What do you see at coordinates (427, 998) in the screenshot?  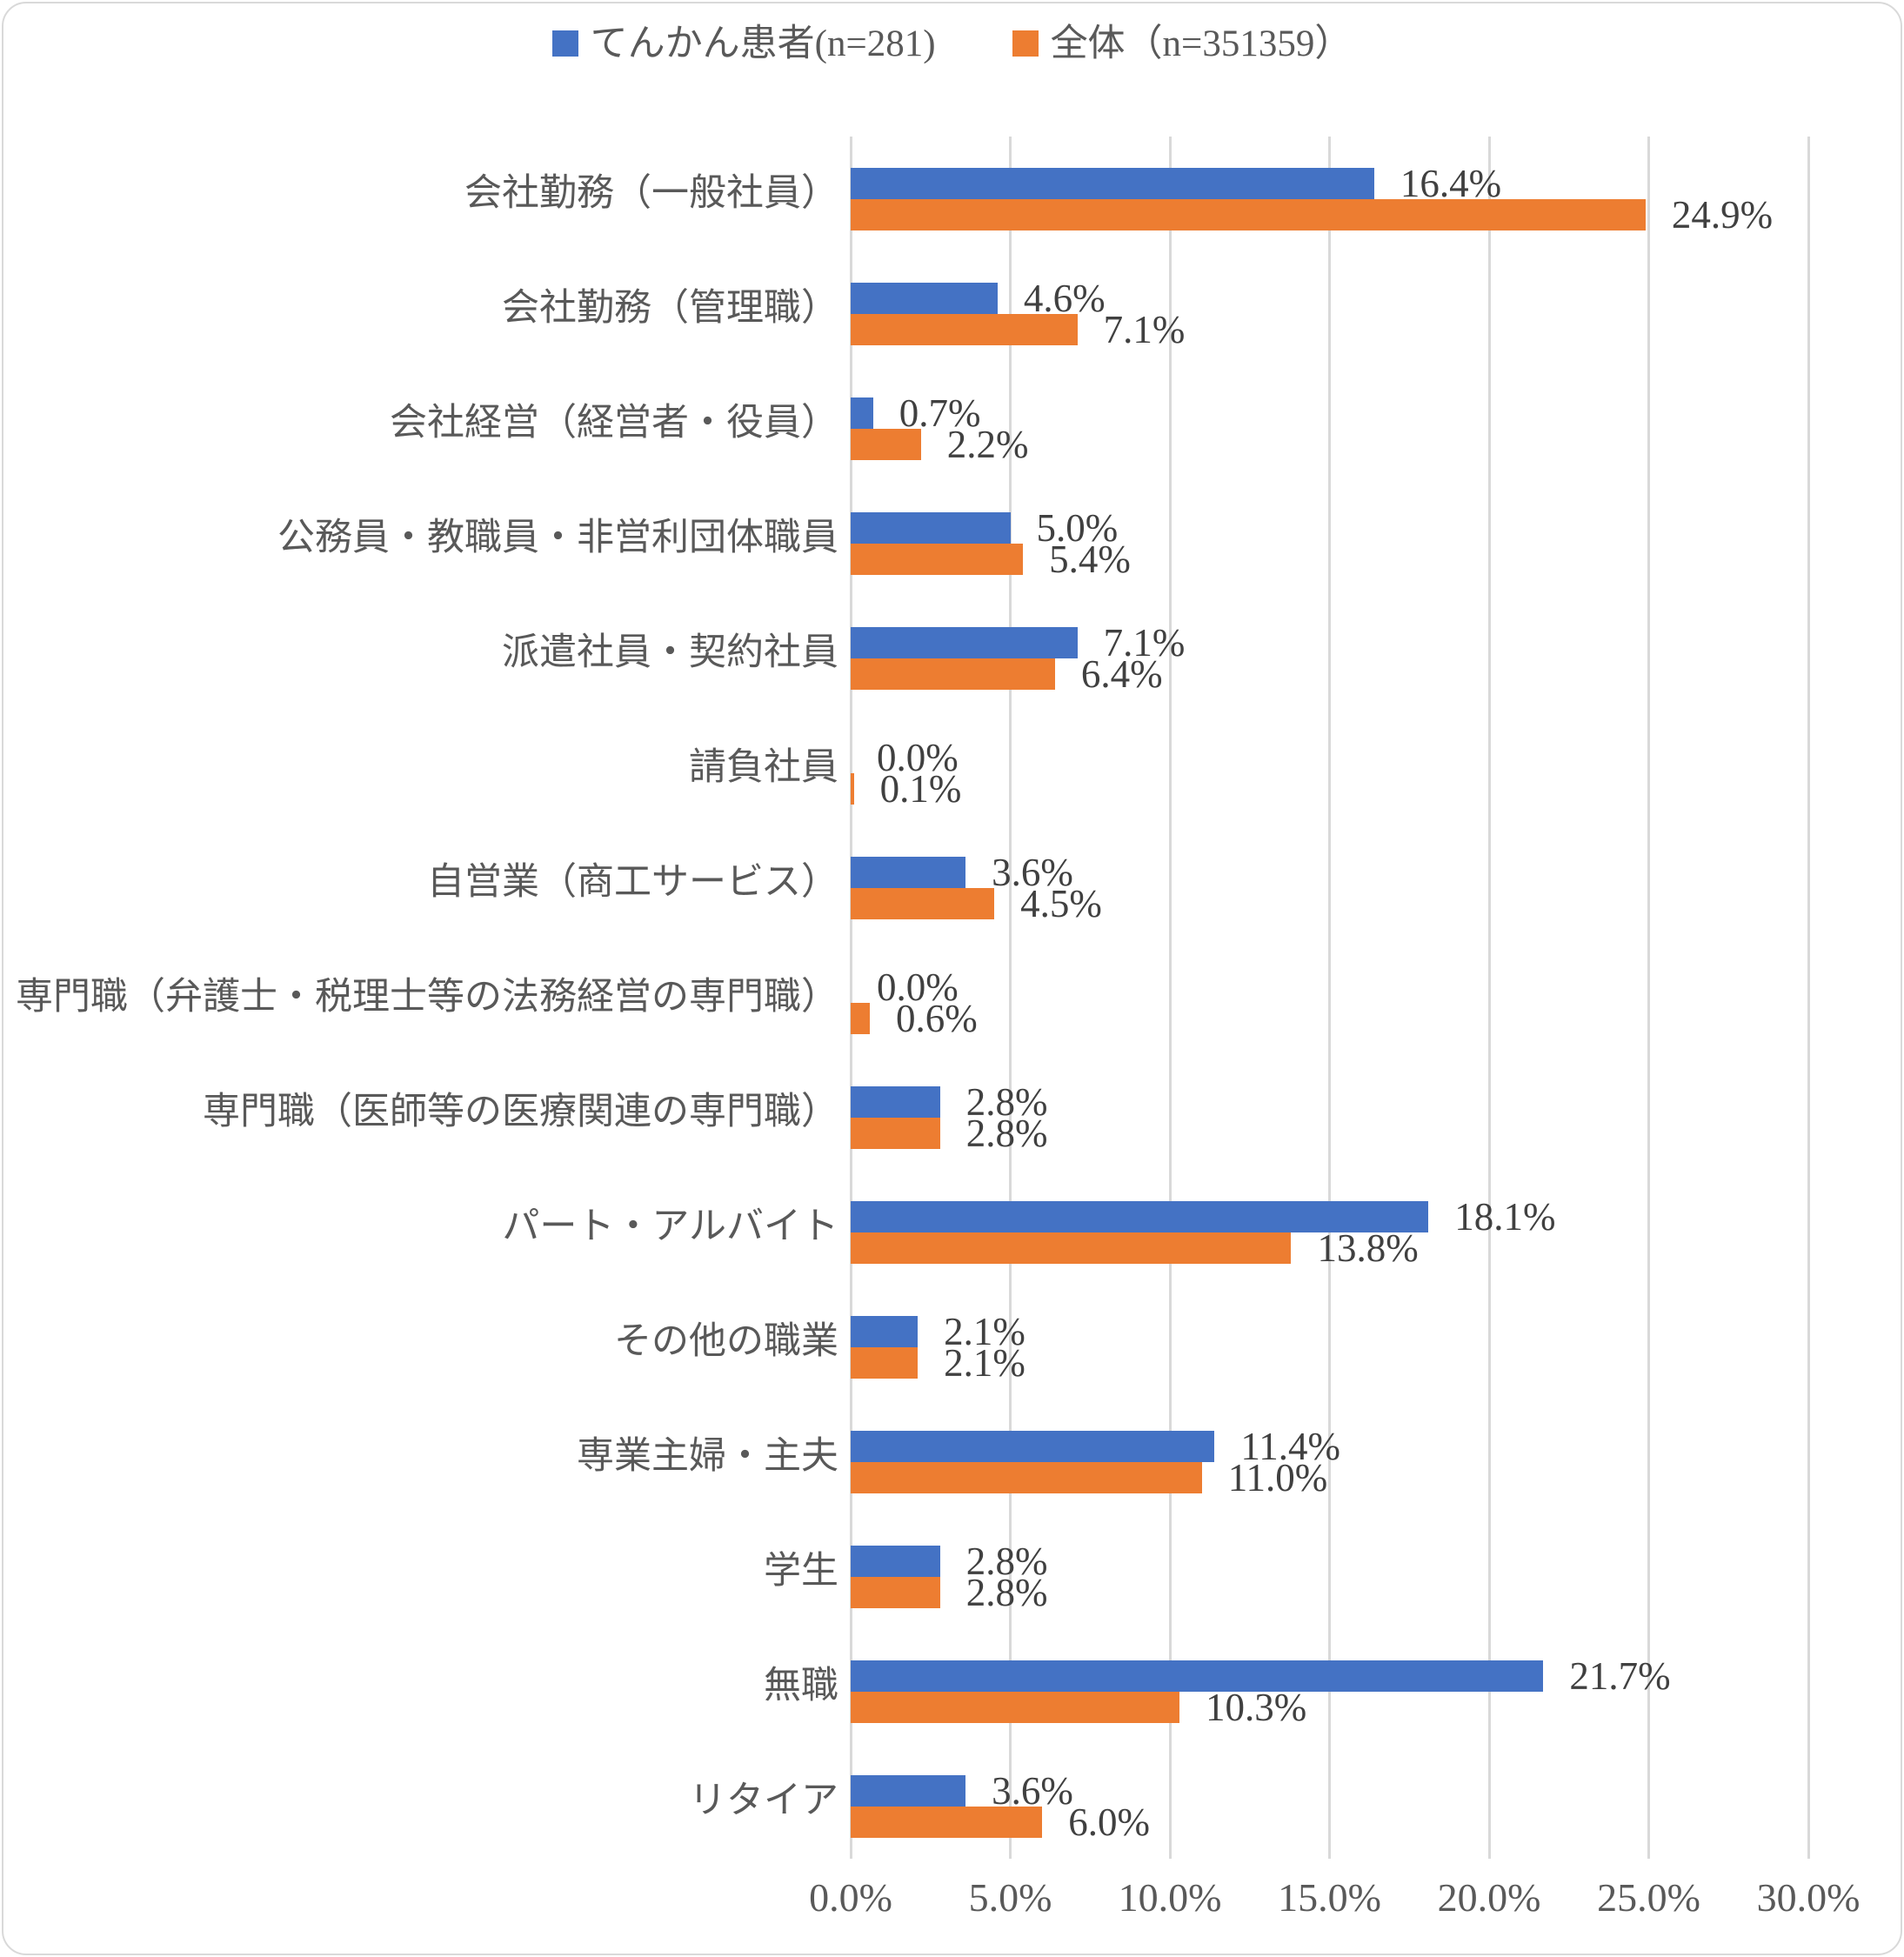 I see `category-label: 専門職（弁護士・税理士等の法務経営の専門職）` at bounding box center [427, 998].